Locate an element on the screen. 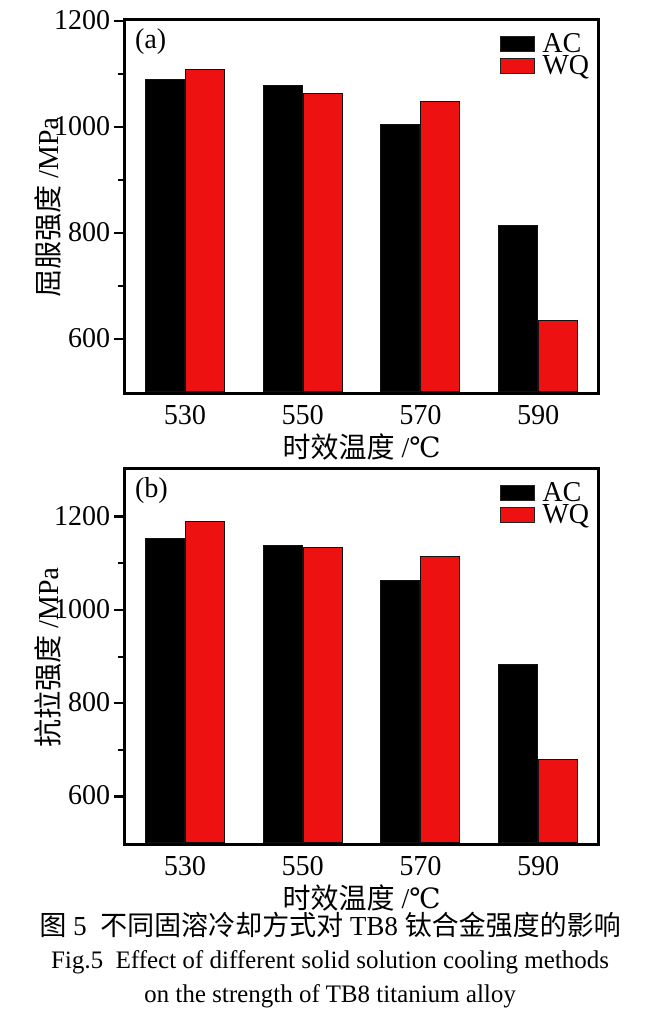  y-axis-title: 屈服强度 /MPa is located at coordinates (49, 206).